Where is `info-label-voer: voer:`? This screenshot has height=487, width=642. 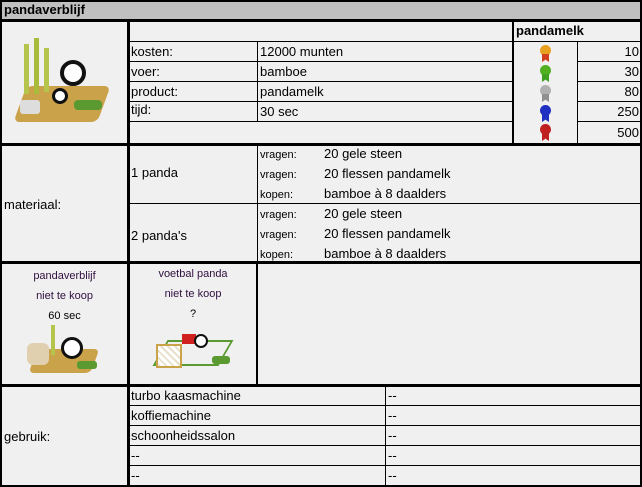 info-label-voer: voer: is located at coordinates (145, 71).